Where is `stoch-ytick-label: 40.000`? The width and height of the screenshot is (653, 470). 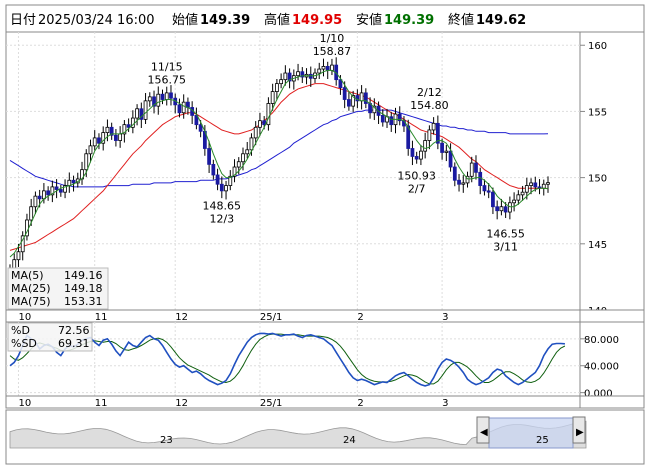 stoch-ytick-label: 40.000 is located at coordinates (601, 367).